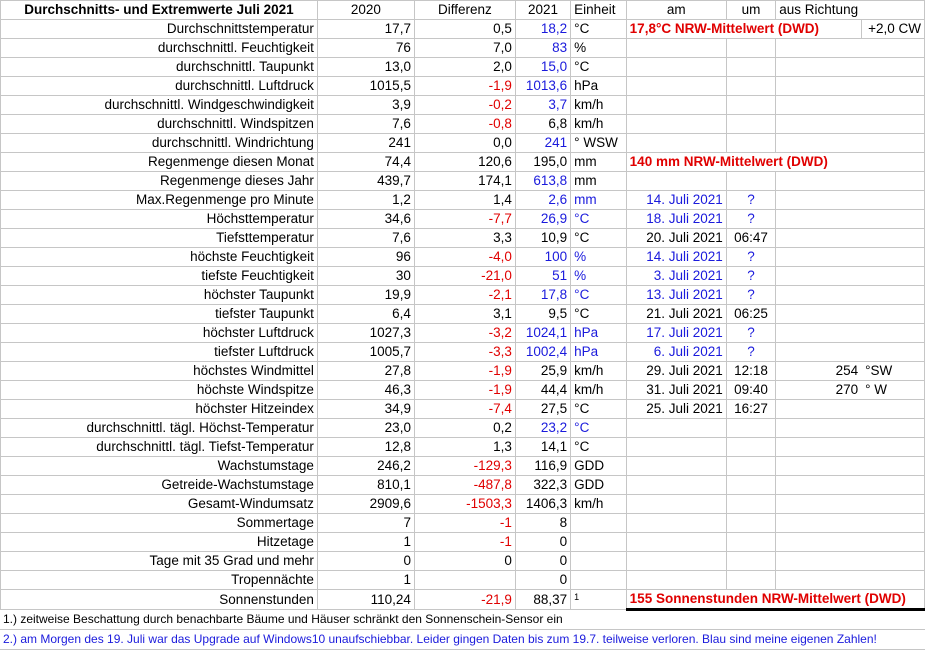  I want to click on row-label: Getreide-Wachstumstage, so click(159, 485).